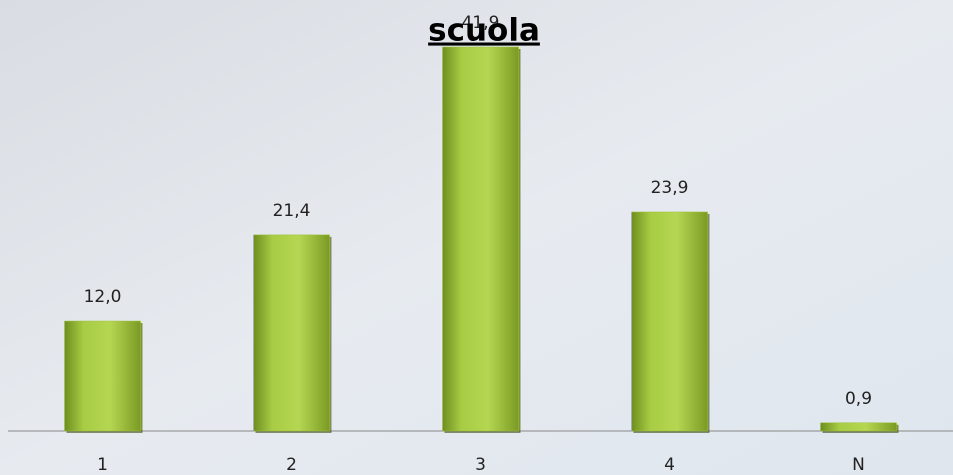 The width and height of the screenshot is (953, 475). I want to click on x-tick-label: 3, so click(480, 465).